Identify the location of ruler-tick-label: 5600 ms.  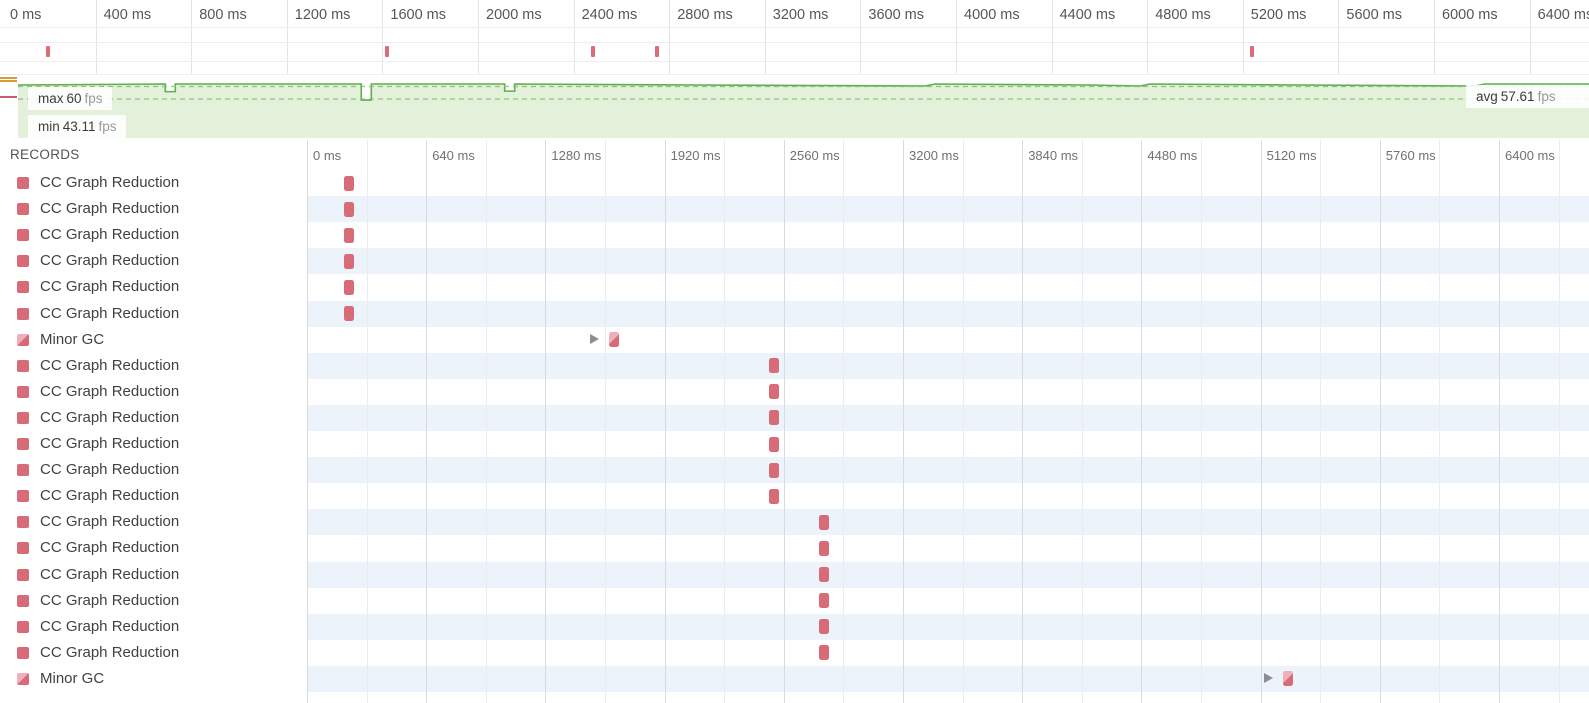
(1374, 15).